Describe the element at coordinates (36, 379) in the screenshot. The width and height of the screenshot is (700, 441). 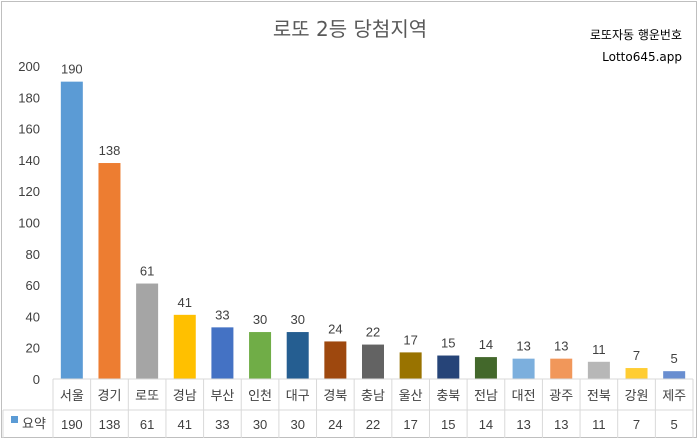
I see `y-tick-label: 0` at that location.